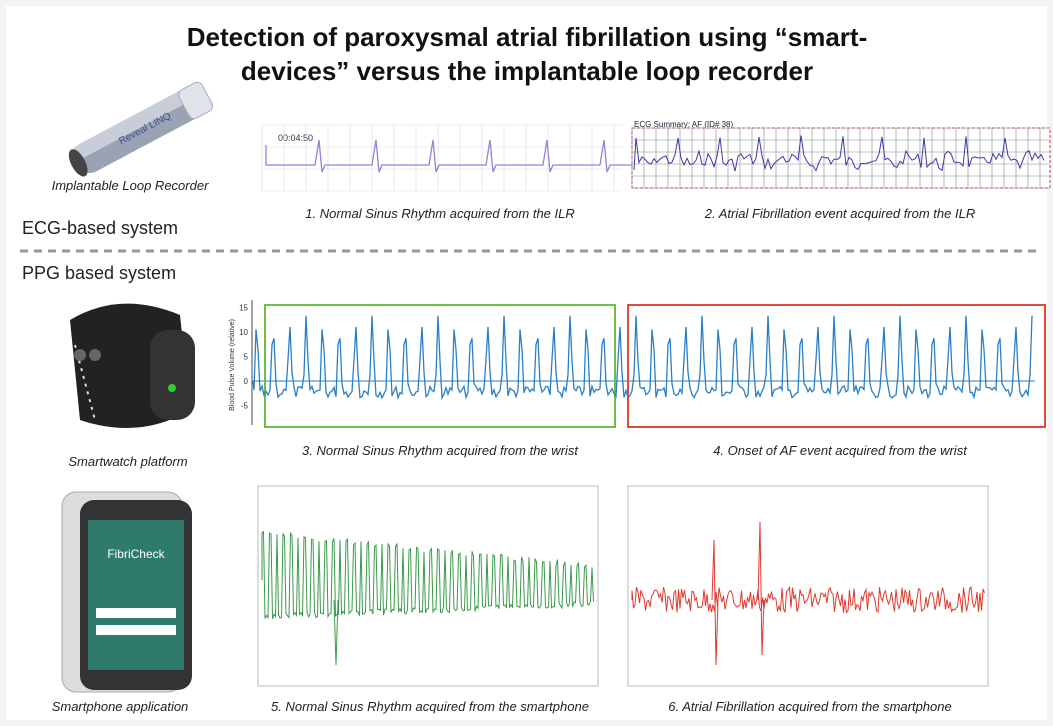 This screenshot has width=1053, height=726. Describe the element at coordinates (130, 185) in the screenshot. I see `device-caption: Implantable Loop Recorder` at that location.